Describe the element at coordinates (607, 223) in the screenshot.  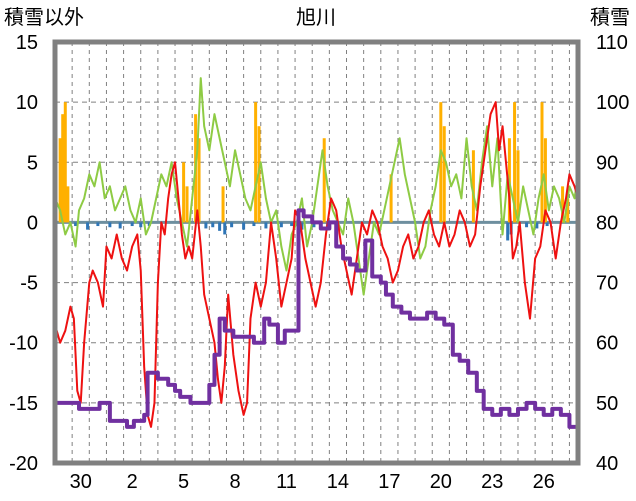
I see `right-tick-label: 80` at that location.